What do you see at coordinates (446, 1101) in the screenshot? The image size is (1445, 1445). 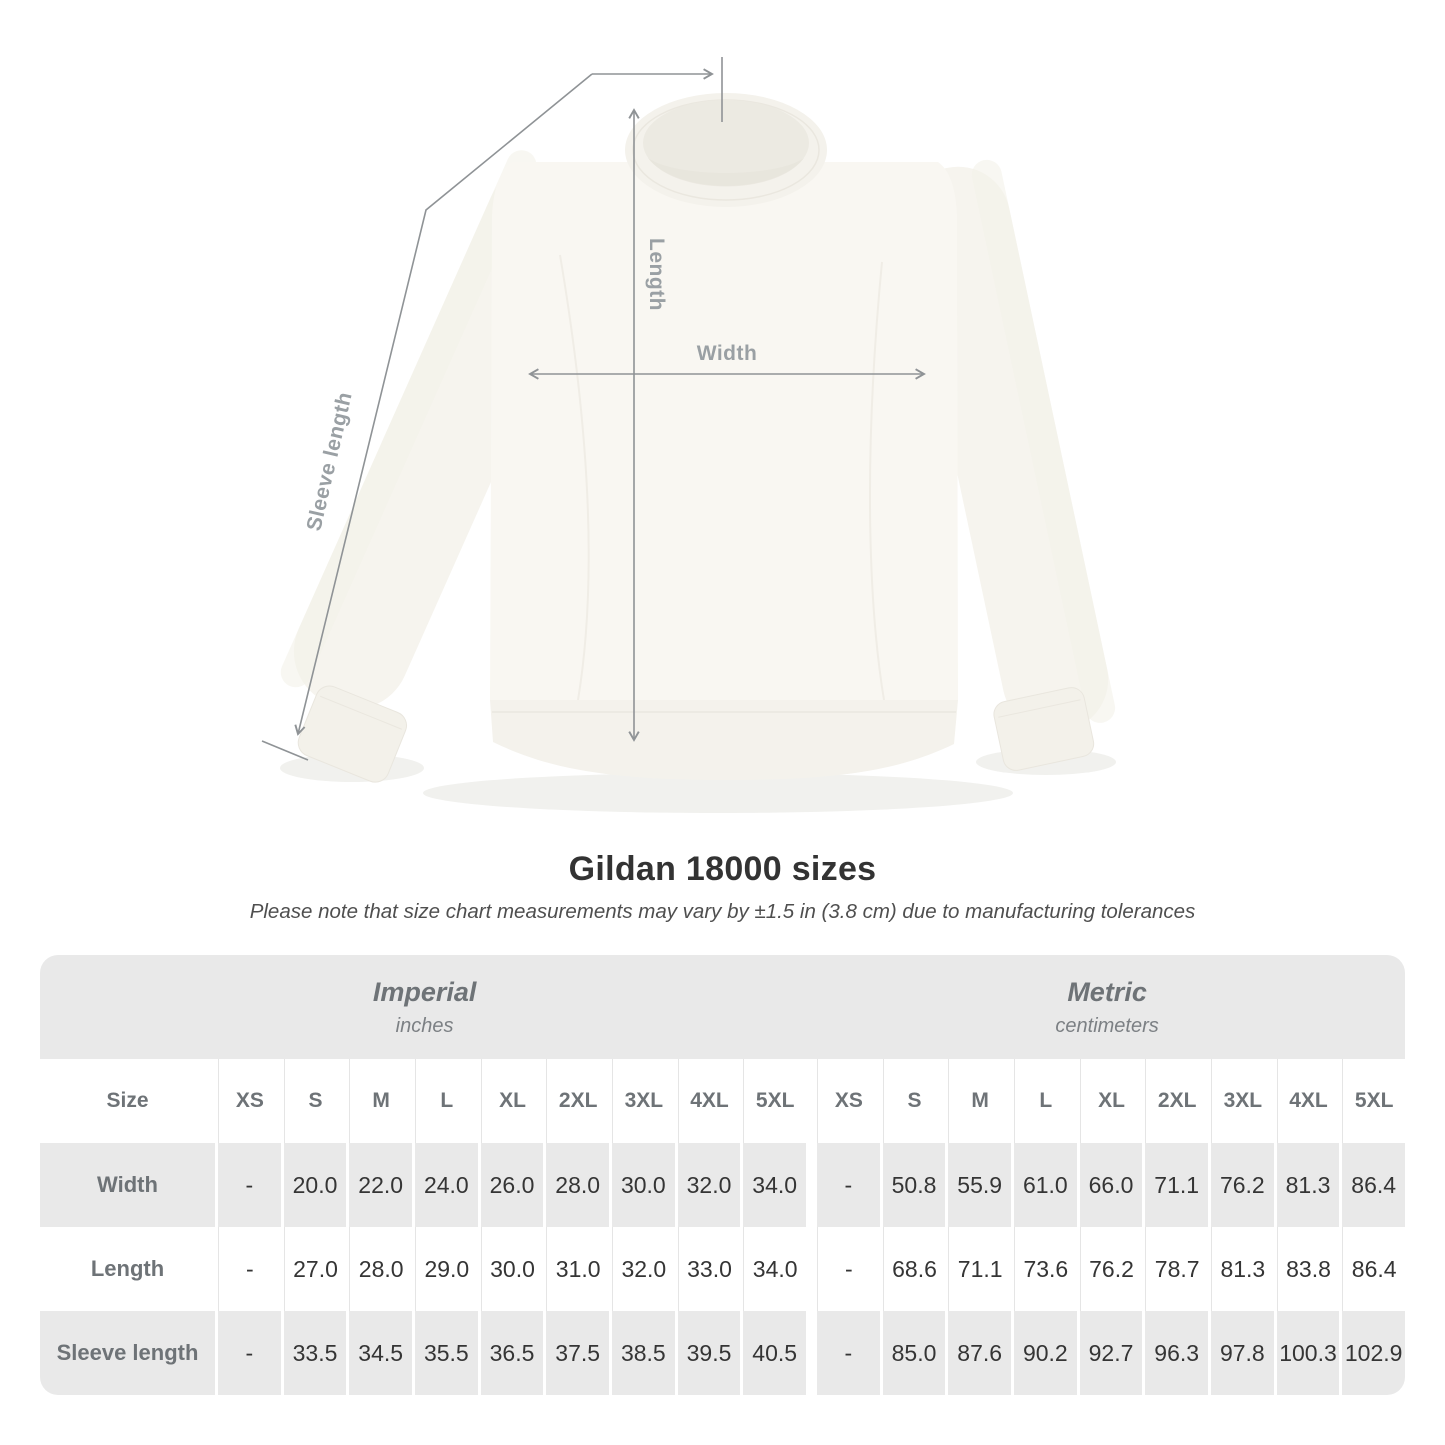 I see `size-header-imperial-l: L` at bounding box center [446, 1101].